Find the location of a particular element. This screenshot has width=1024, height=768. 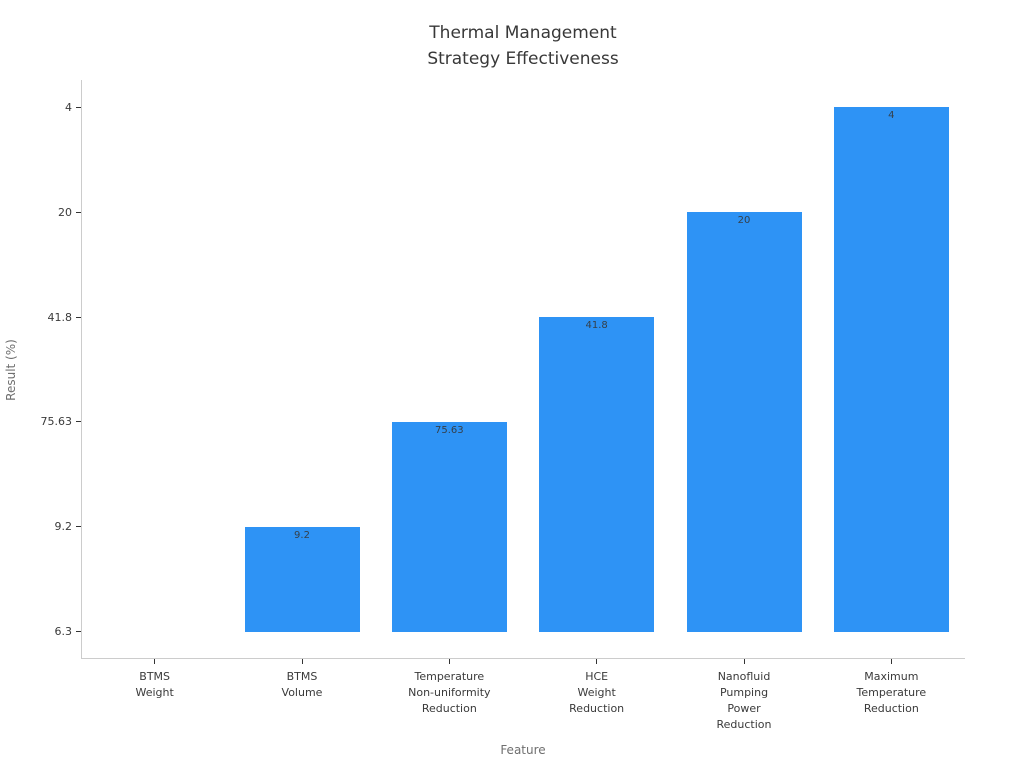

y-tick-label: 9.2 is located at coordinates (63, 527).